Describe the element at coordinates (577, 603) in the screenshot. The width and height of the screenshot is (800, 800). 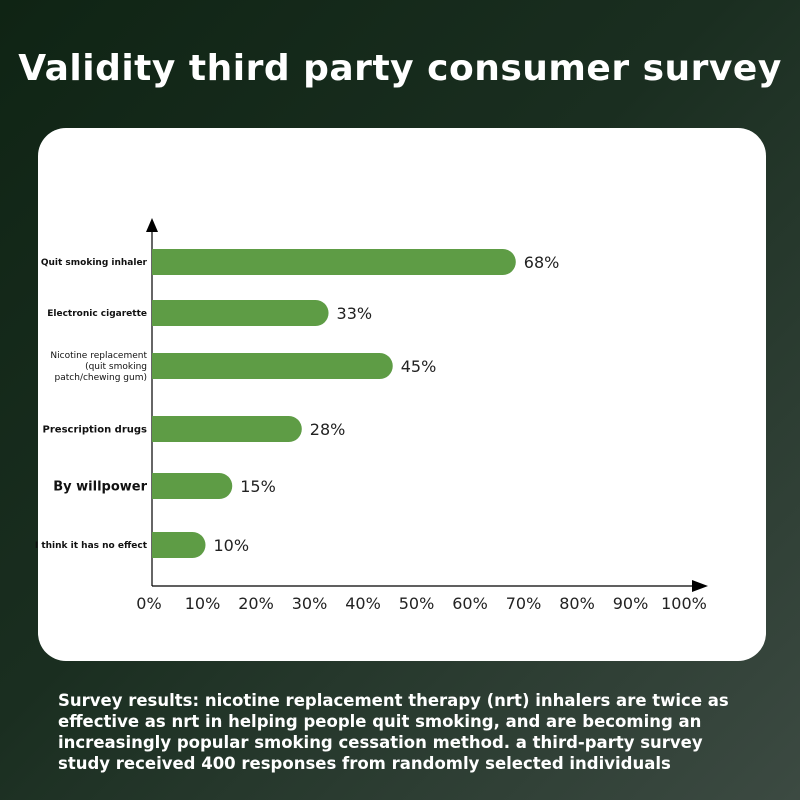
I see `x-tick-label-8: 80%` at that location.